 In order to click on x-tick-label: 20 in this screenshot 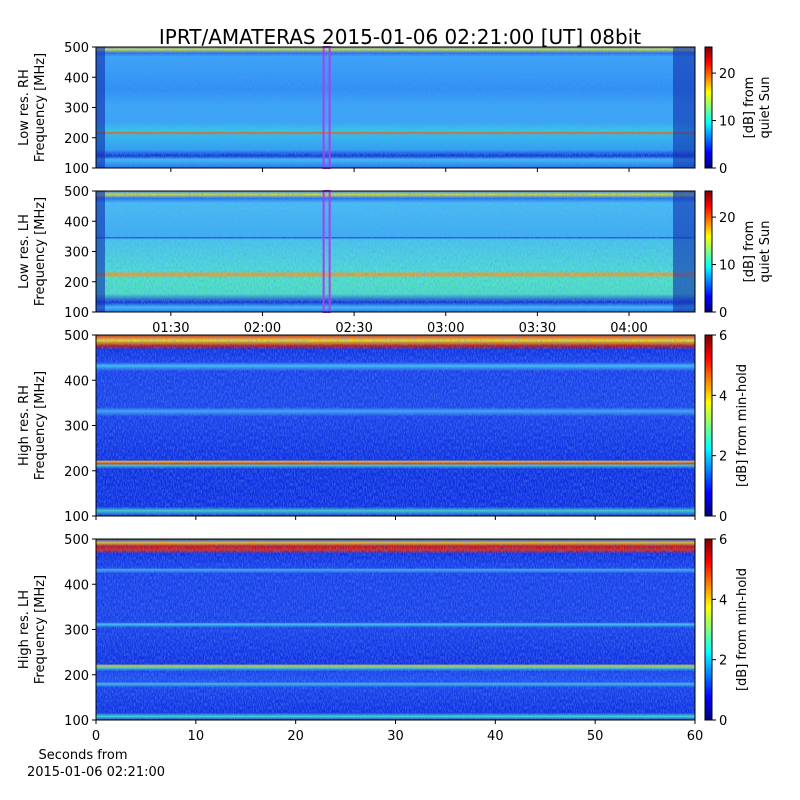, I will do `click(295, 736)`.